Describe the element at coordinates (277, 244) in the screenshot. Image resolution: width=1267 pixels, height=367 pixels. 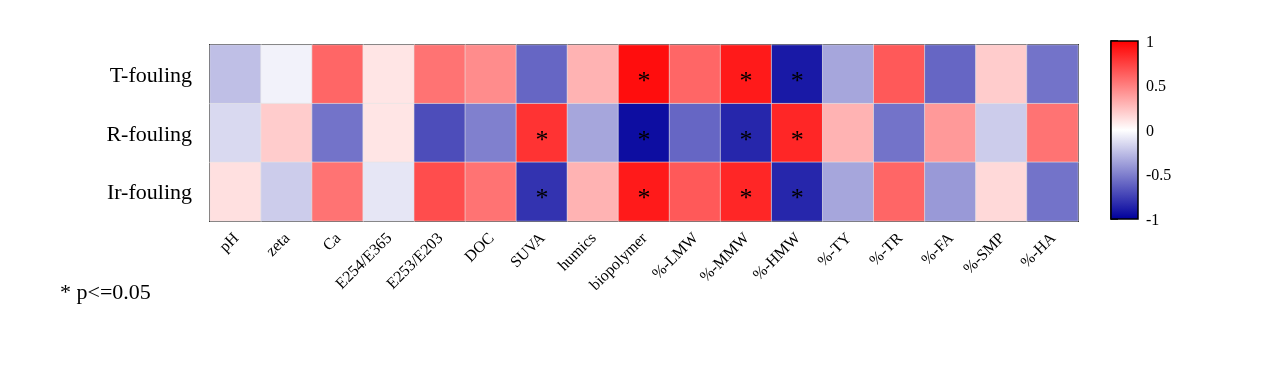
I see `x-tick-label: zeta` at that location.